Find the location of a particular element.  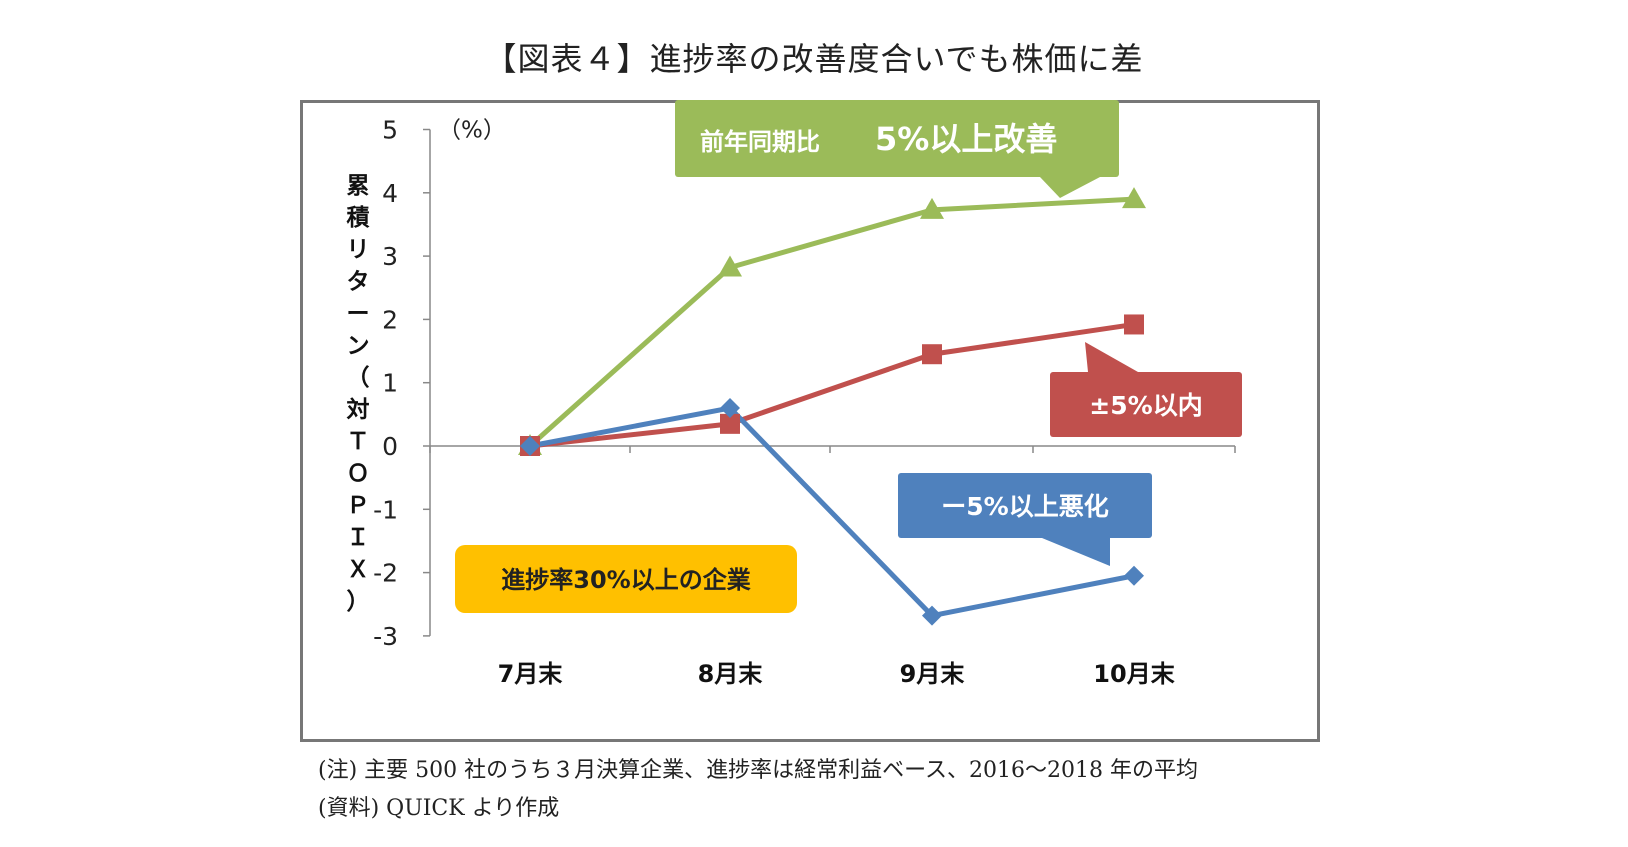

callout-box-within is located at coordinates (1146, 404).